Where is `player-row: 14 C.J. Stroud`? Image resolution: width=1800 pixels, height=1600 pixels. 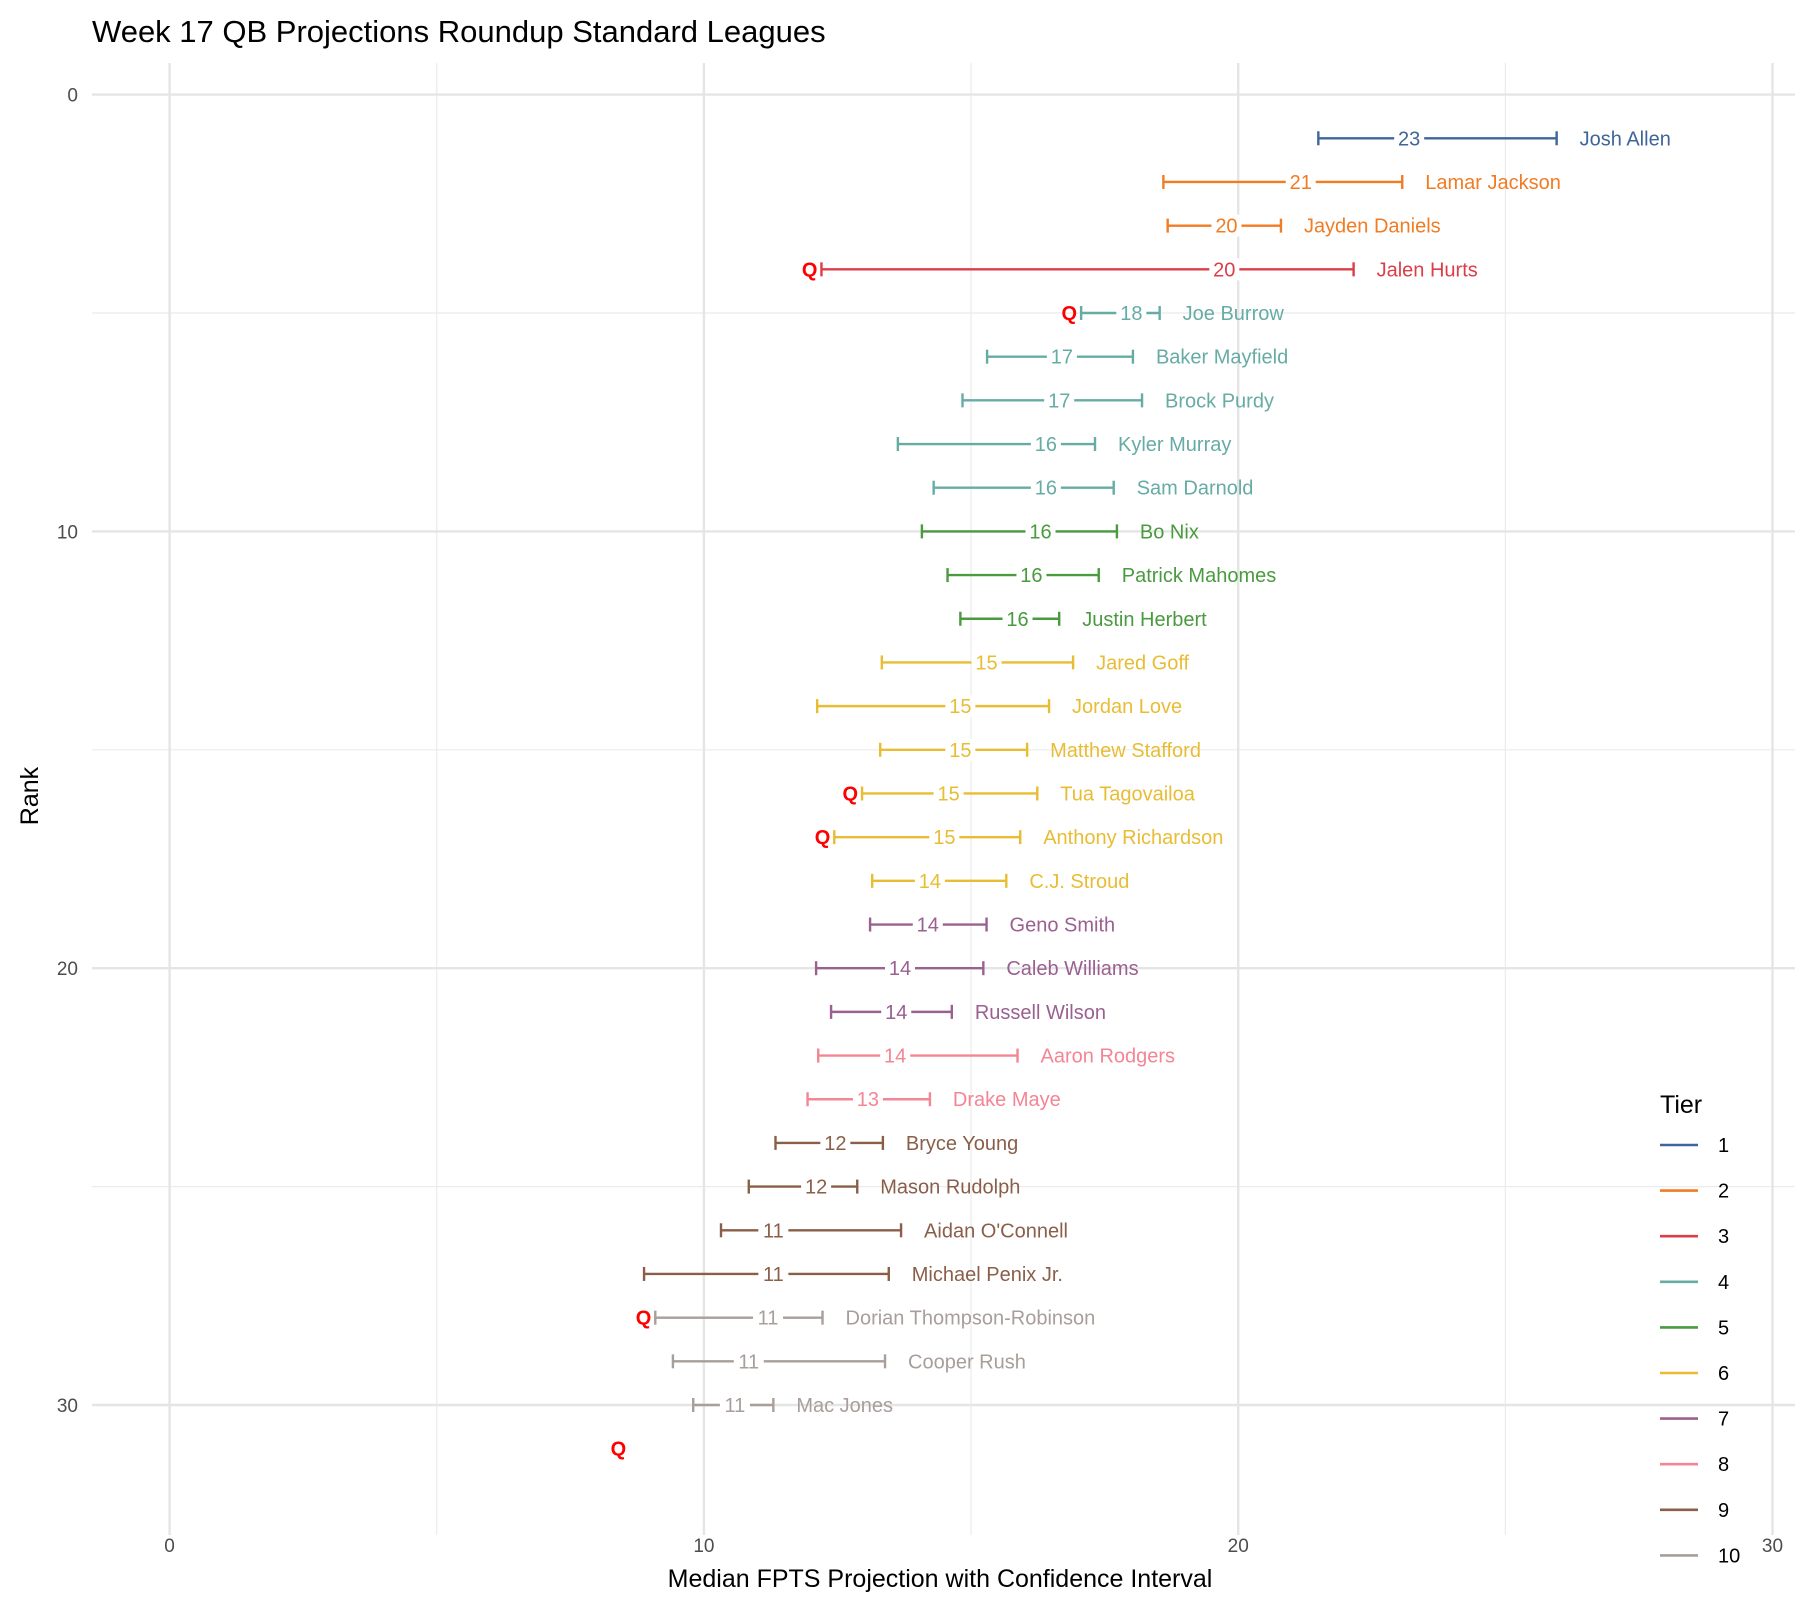
player-row: 14 C.J. Stroud is located at coordinates (1000, 881).